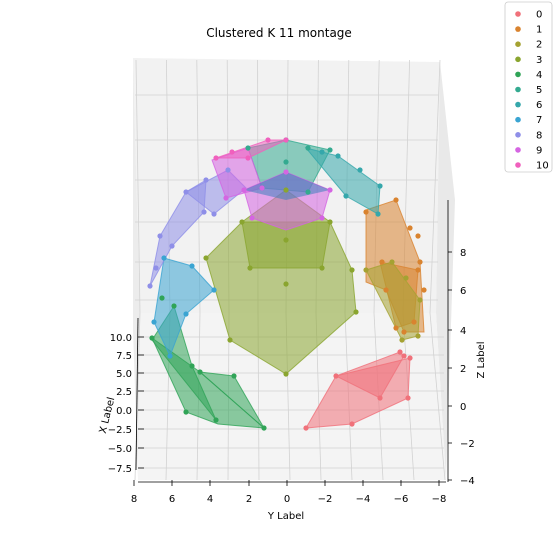 This screenshot has height=543, width=558. I want to click on z-tick-label: 6, so click(463, 291).